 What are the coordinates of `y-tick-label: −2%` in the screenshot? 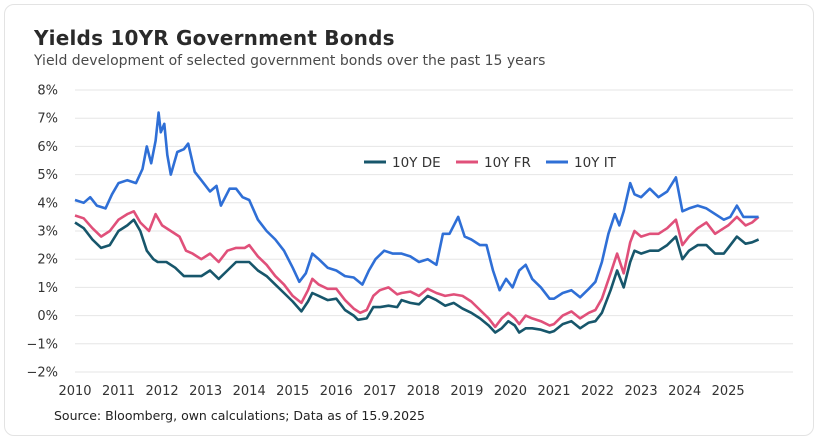 It's located at (42, 373).